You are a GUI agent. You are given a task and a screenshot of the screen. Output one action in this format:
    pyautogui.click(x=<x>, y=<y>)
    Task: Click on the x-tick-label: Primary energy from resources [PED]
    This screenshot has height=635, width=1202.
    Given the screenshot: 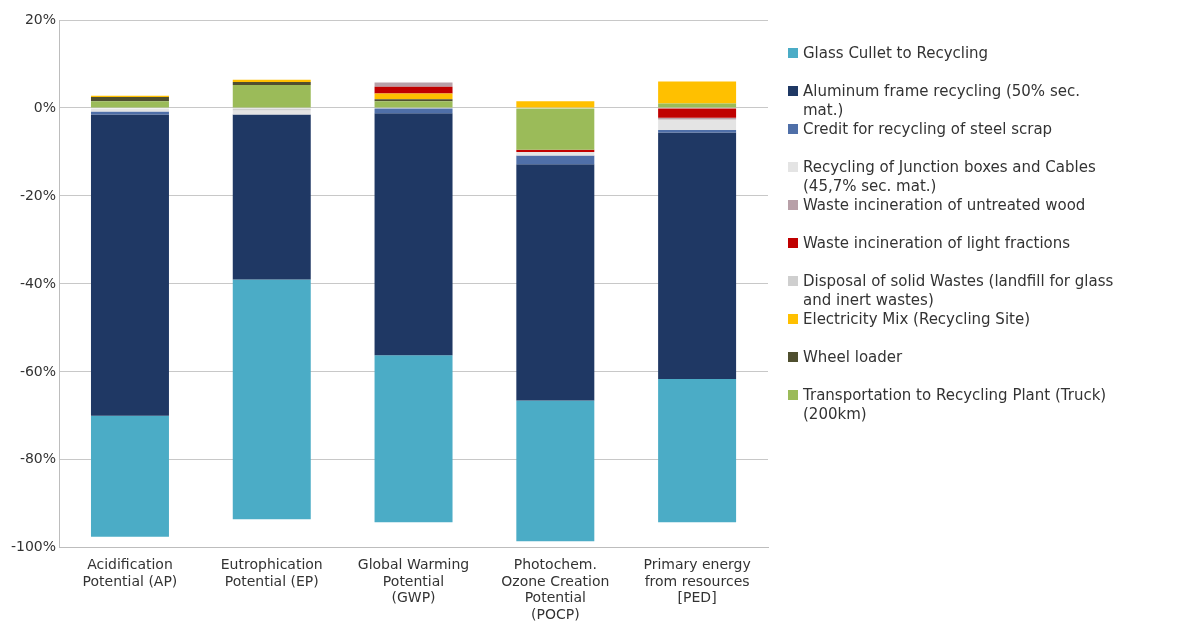 What is the action you would take?
    pyautogui.click(x=697, y=580)
    